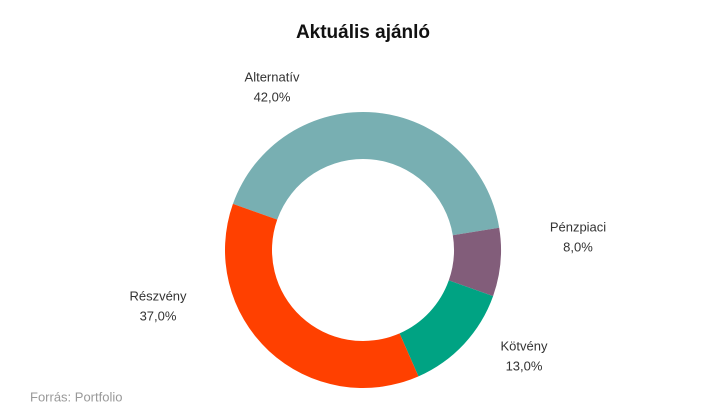 This screenshot has width=725, height=417. I want to click on slice-value-label: 13,0%, so click(524, 365).